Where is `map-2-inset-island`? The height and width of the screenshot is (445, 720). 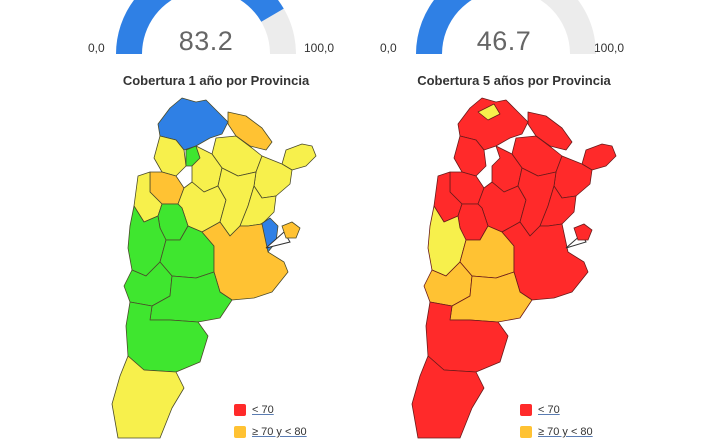 map-2-inset-island is located at coordinates (583, 232).